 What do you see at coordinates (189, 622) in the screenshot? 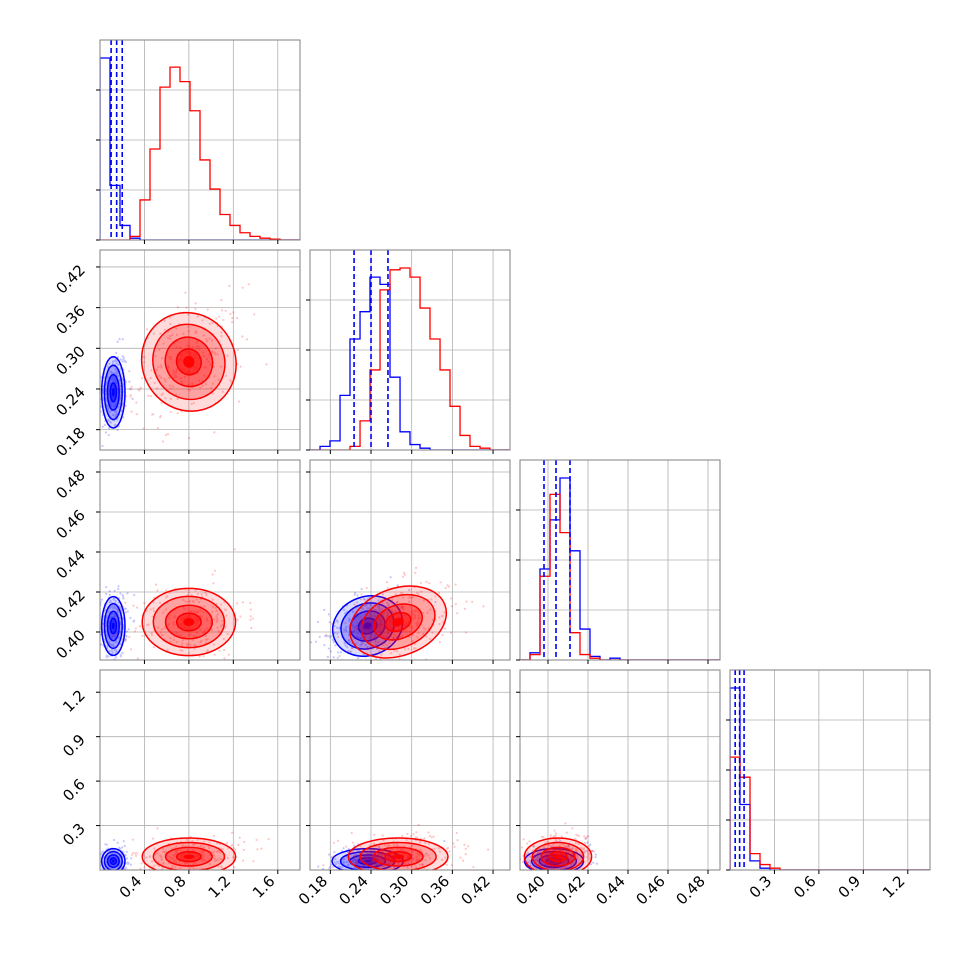
I see `density-core-red` at bounding box center [189, 622].